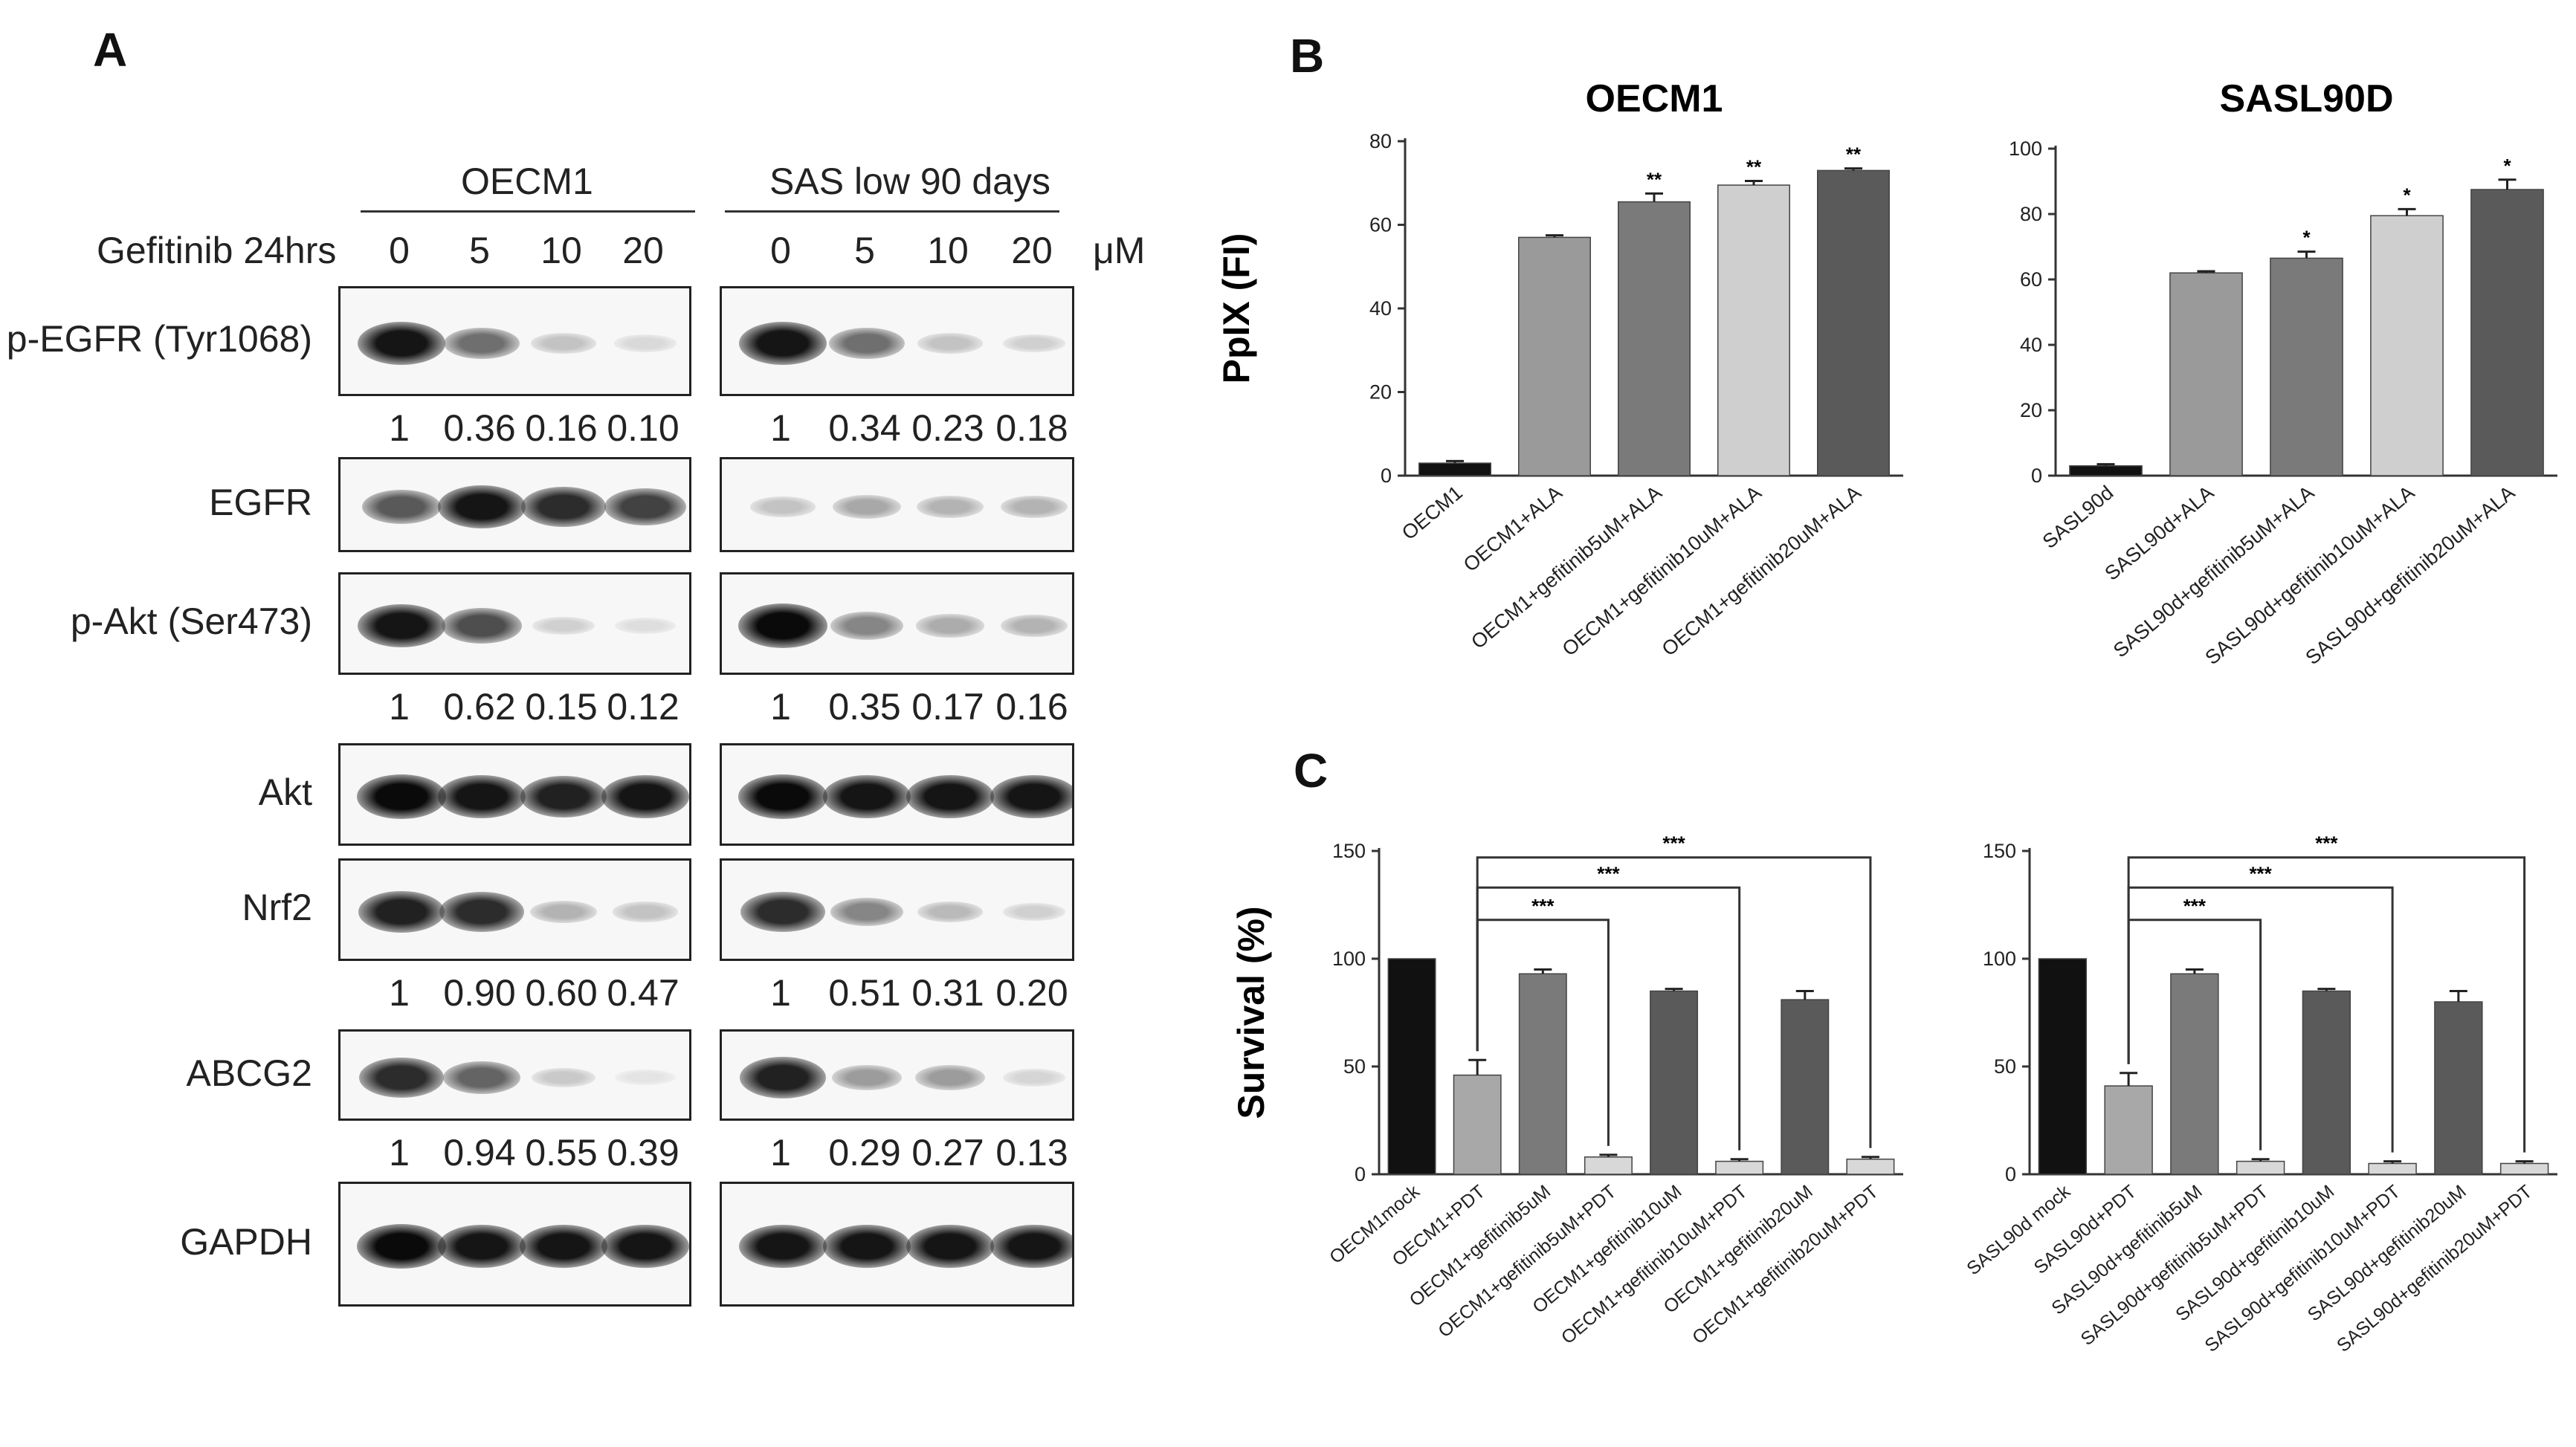 Image resolution: width=2576 pixels, height=1447 pixels. Describe the element at coordinates (2407, 195) in the screenshot. I see `significance-mark: *` at that location.